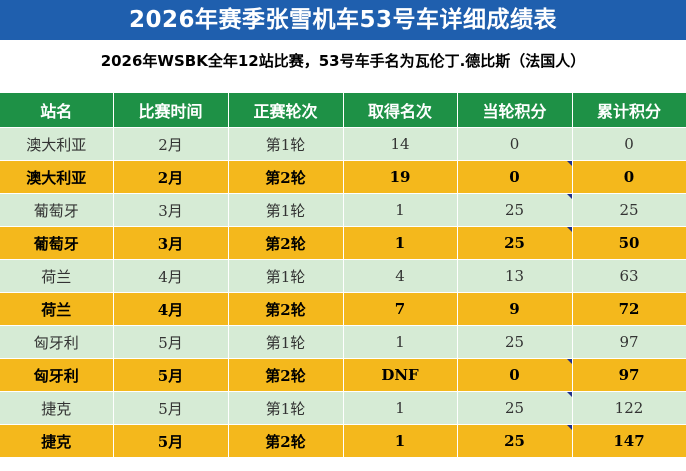  I want to click on table-row: 澳大利亚 2月 第1轮 14 0 0, so click(343, 144).